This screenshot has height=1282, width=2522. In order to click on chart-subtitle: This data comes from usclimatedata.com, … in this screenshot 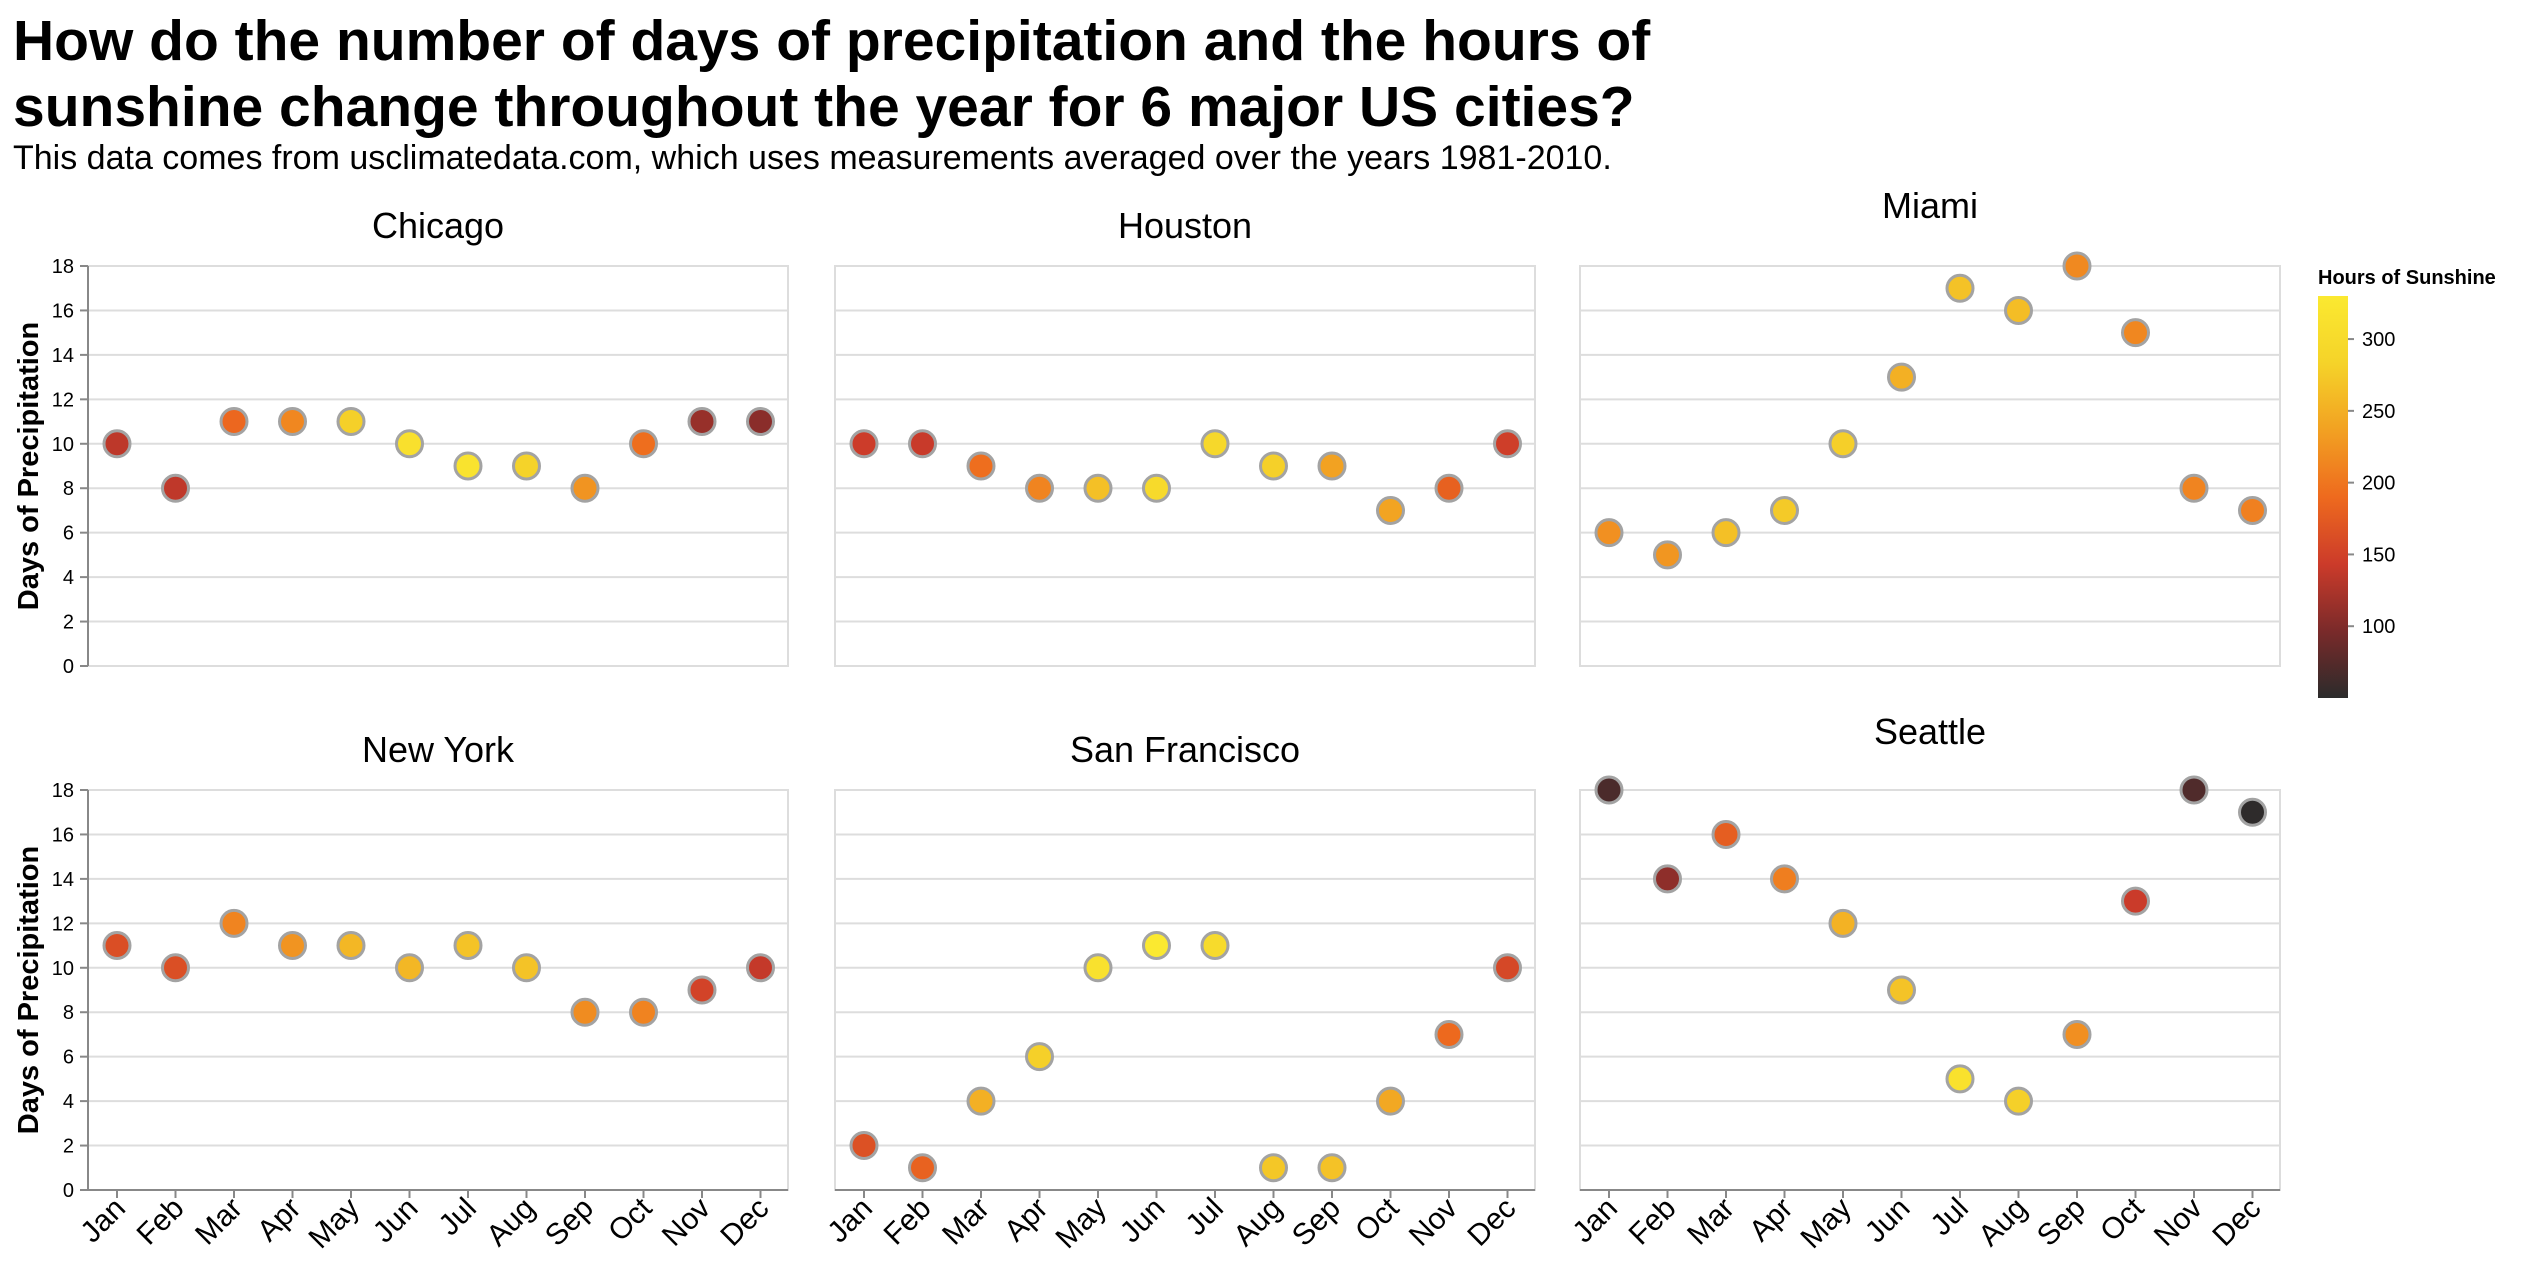, I will do `click(812, 158)`.